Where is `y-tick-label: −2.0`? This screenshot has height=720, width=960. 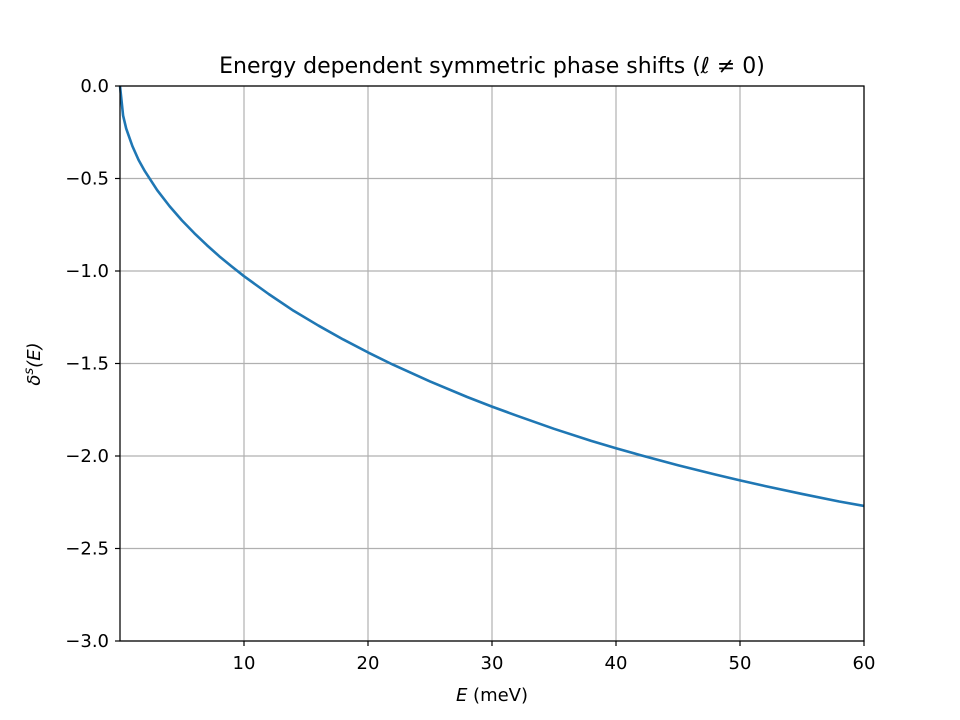
y-tick-label: −2.0 is located at coordinates (87, 456).